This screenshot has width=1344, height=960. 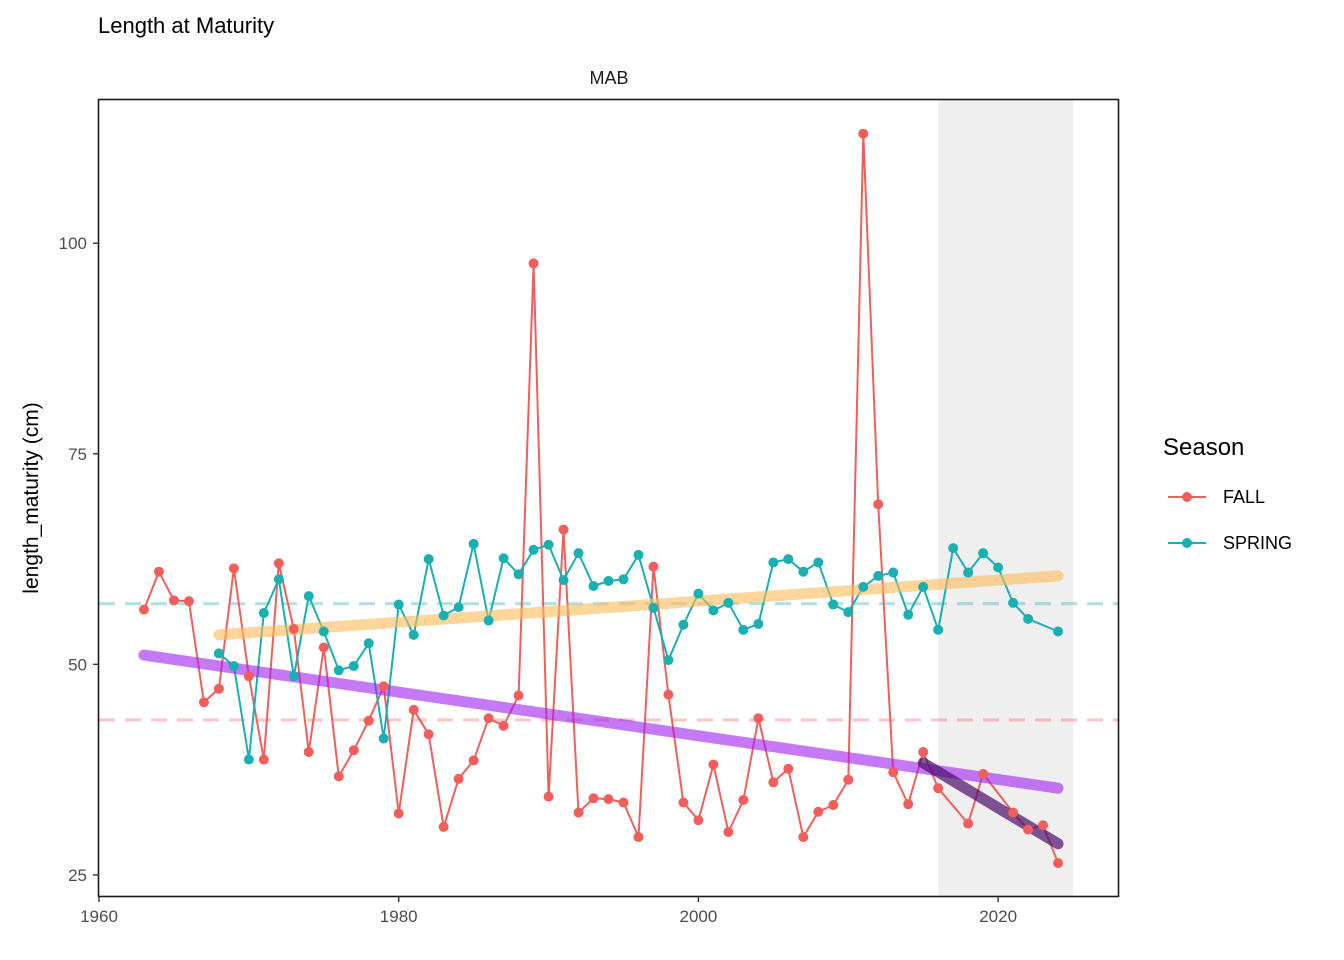 I want to click on highlight-region, so click(x=1006, y=498).